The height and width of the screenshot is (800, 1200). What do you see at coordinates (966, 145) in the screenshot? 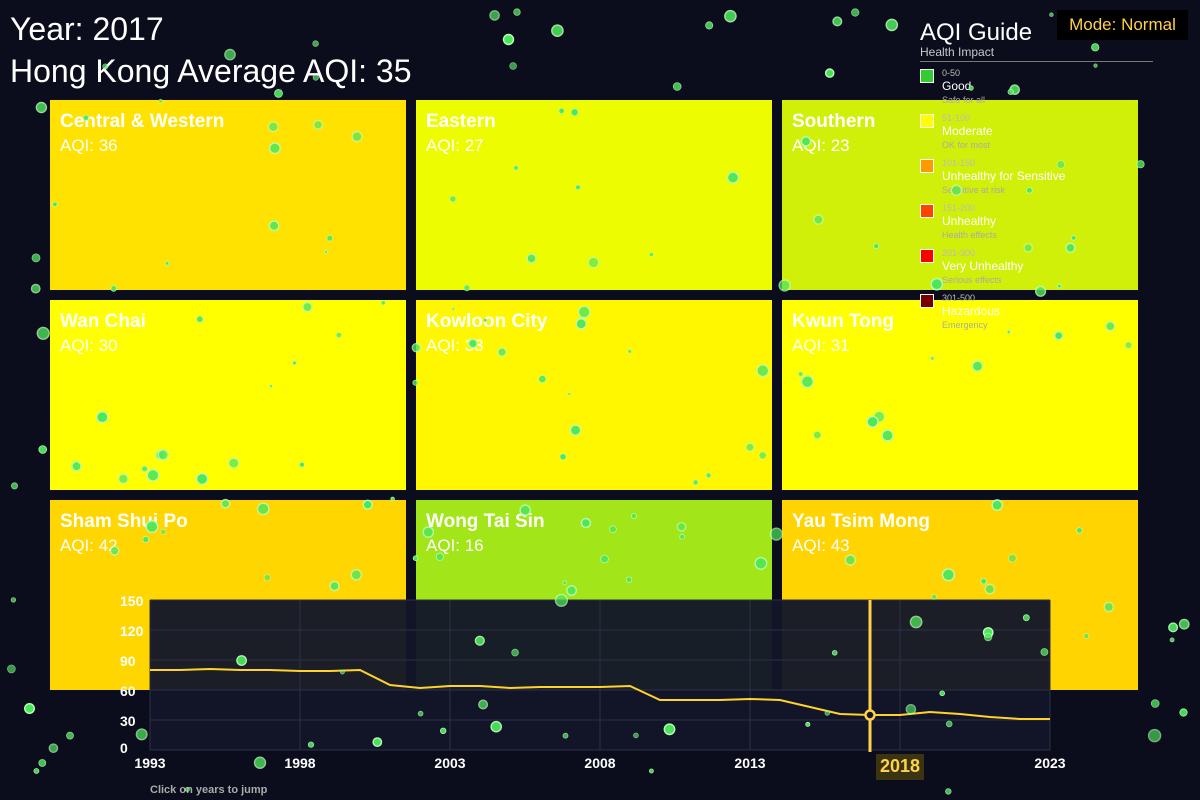
I see `legend-desc: OK for most` at bounding box center [966, 145].